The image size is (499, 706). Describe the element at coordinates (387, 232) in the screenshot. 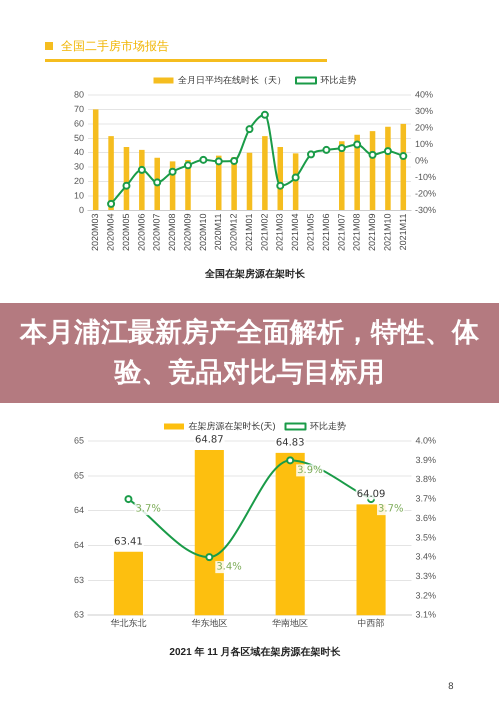

I see `x-tick-label: 2021M10` at that location.